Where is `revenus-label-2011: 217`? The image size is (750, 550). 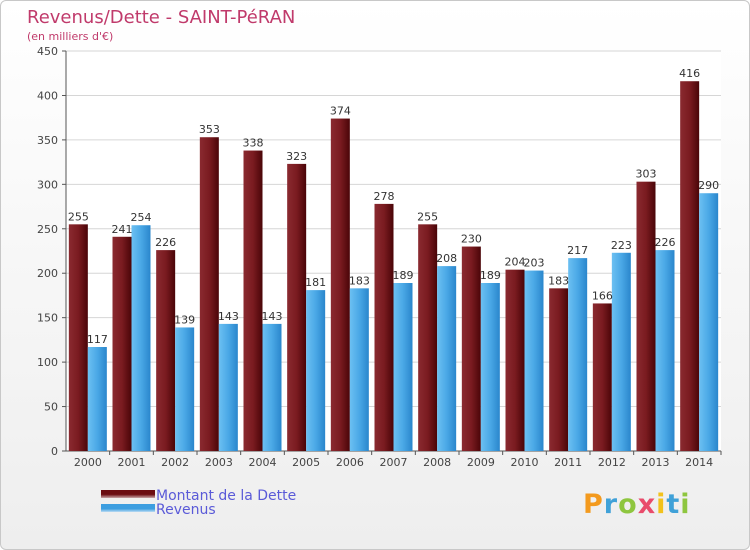 revenus-label-2011: 217 is located at coordinates (577, 250).